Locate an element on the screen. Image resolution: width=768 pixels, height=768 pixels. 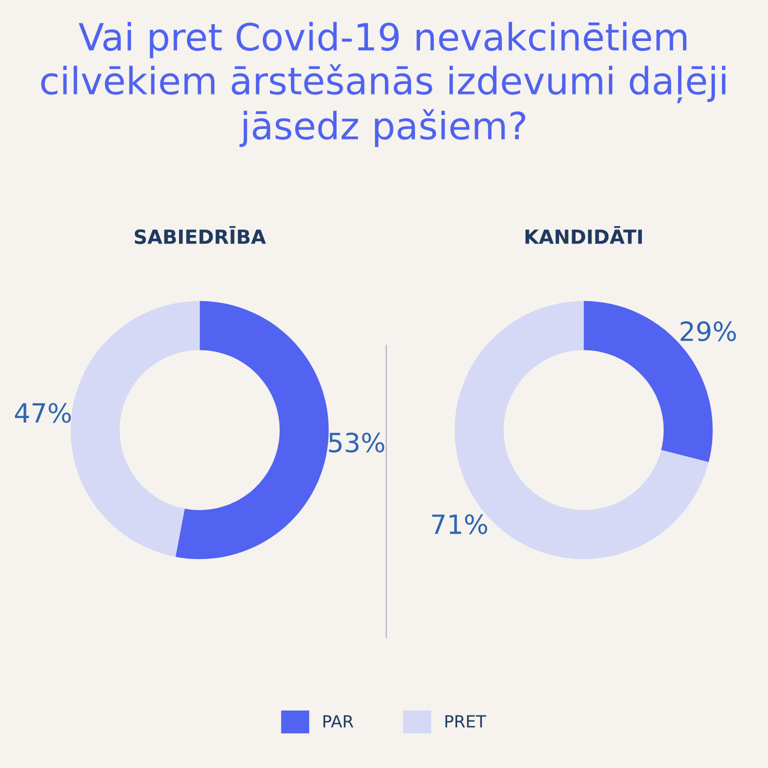
chart-title: Vai pret Covid-19 nevakcinētiem cilvēkiem ārstēšanās izdevumi daļēji jāsedz pašiem? is located at coordinates (383, 85).